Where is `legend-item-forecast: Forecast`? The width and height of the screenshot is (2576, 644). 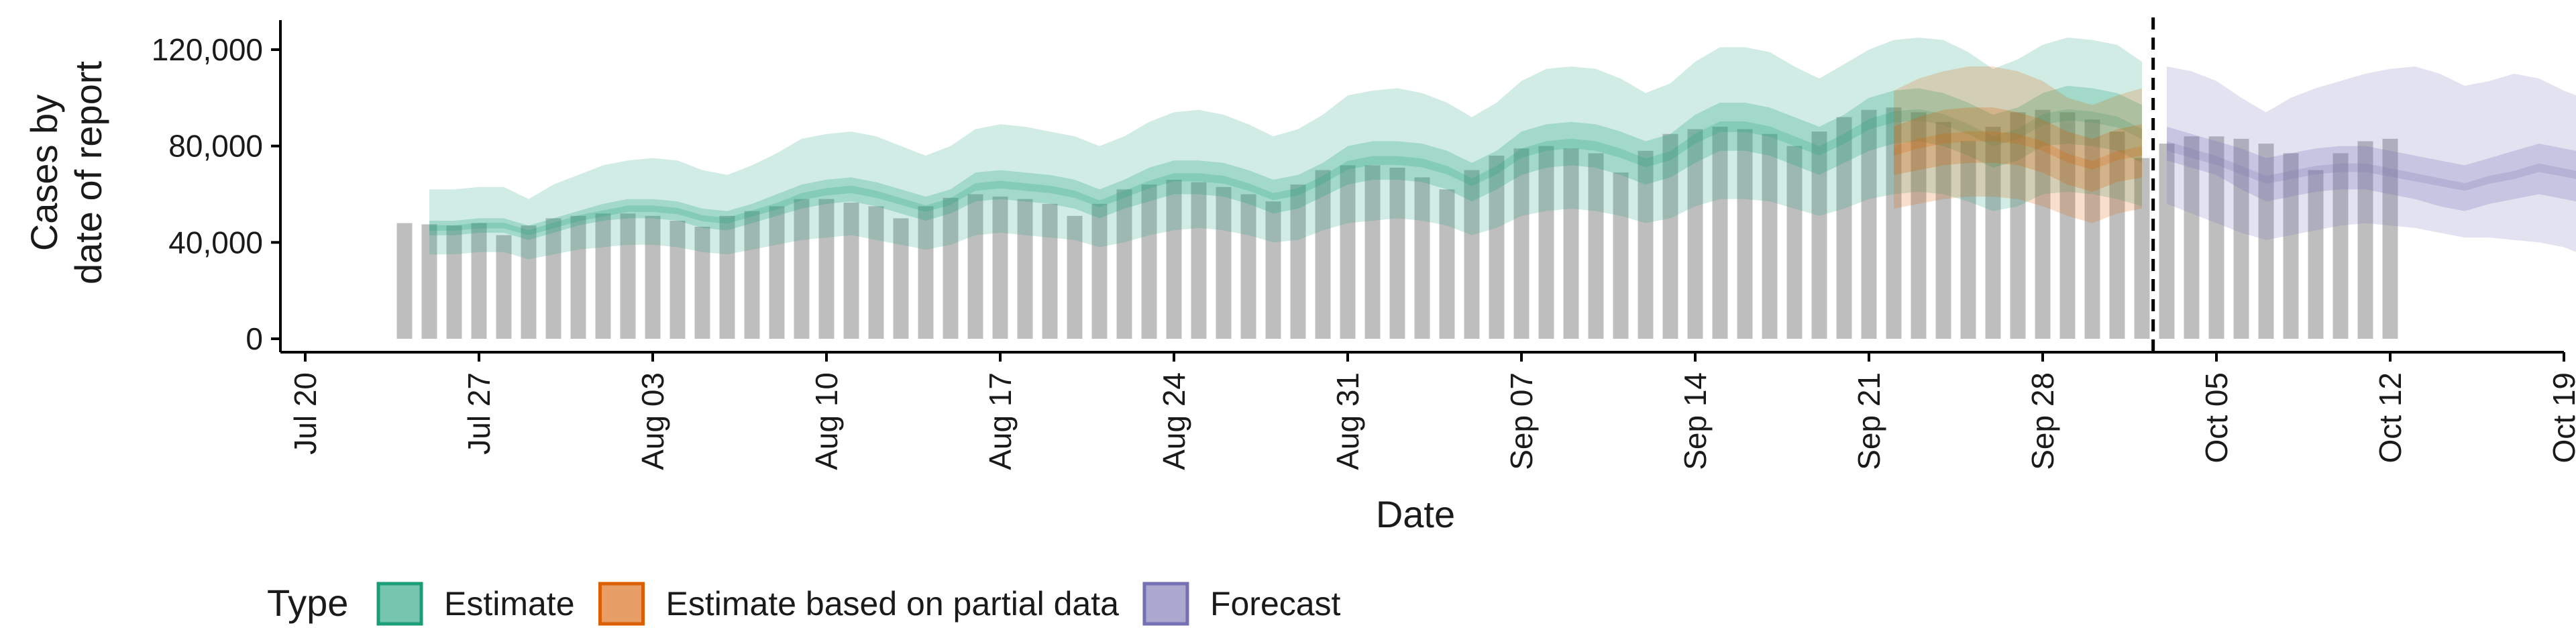 legend-item-forecast: Forecast is located at coordinates (1241, 604).